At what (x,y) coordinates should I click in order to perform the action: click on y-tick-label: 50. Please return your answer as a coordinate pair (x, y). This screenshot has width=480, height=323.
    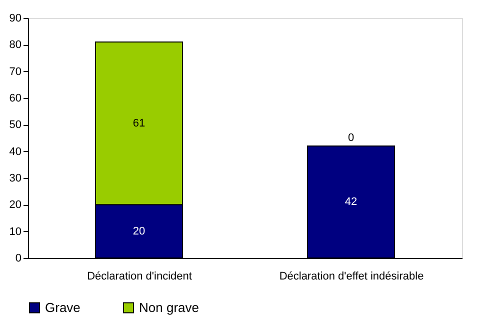
    Looking at the image, I should click on (15, 125).